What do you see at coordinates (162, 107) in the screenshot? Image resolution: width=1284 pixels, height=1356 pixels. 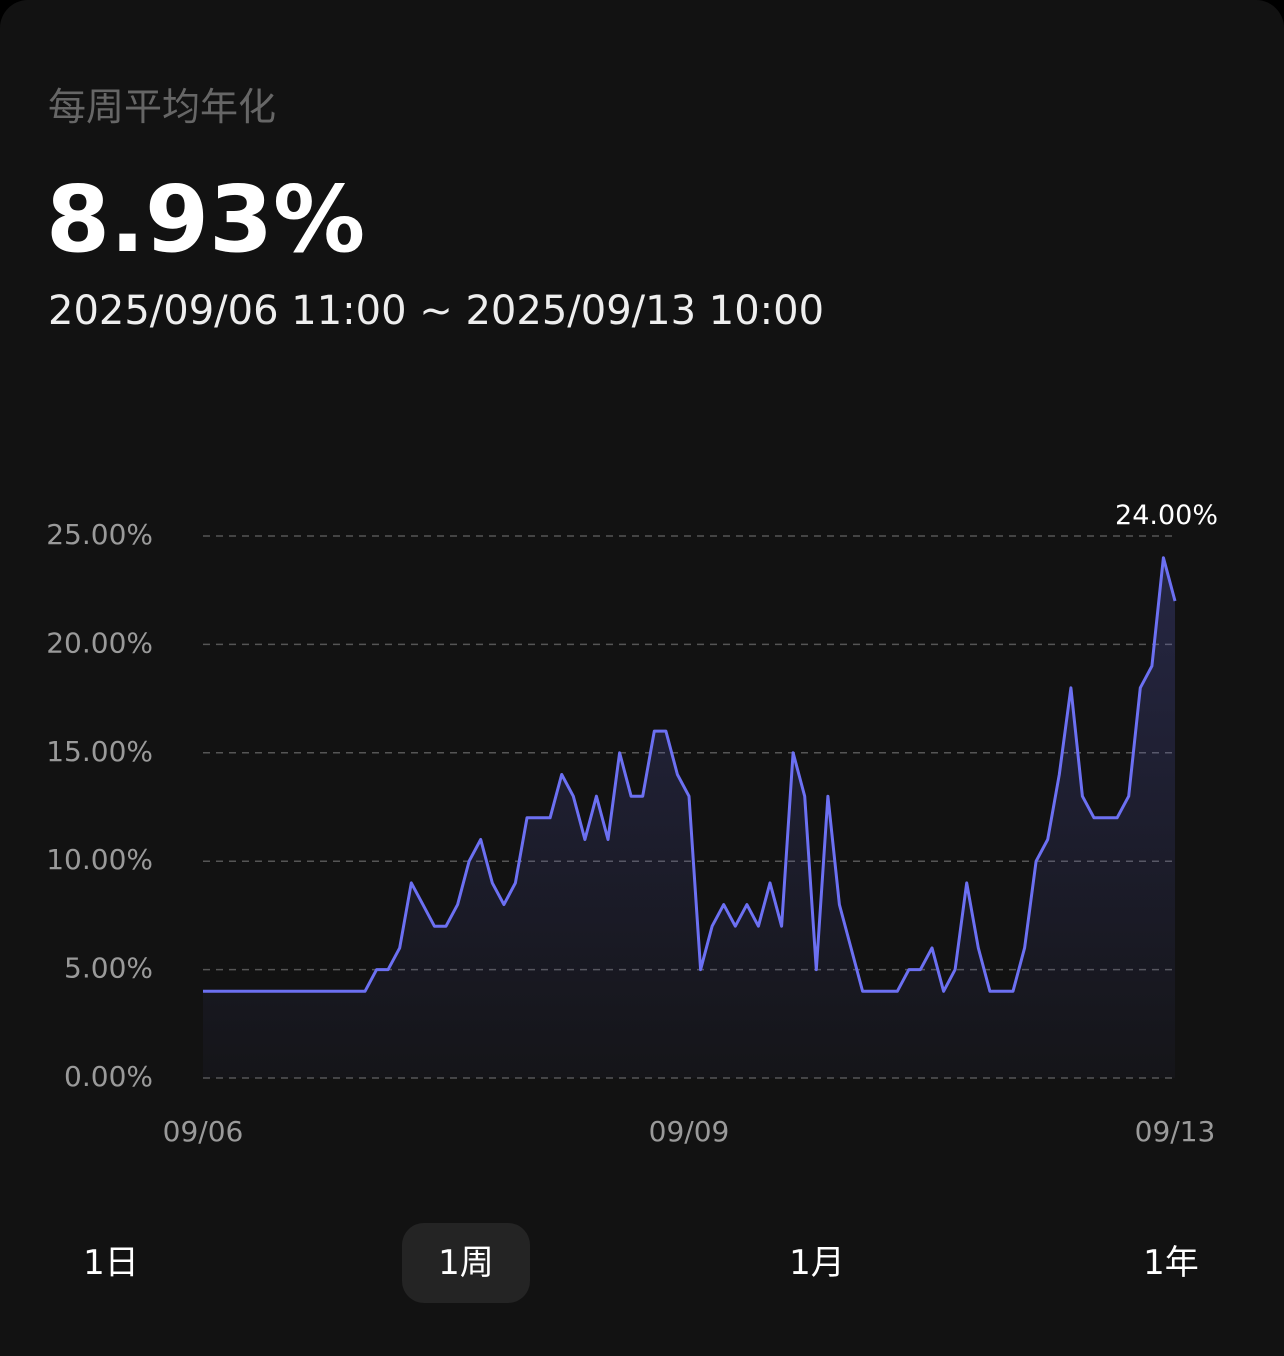 I see `title: 每周平均年化` at bounding box center [162, 107].